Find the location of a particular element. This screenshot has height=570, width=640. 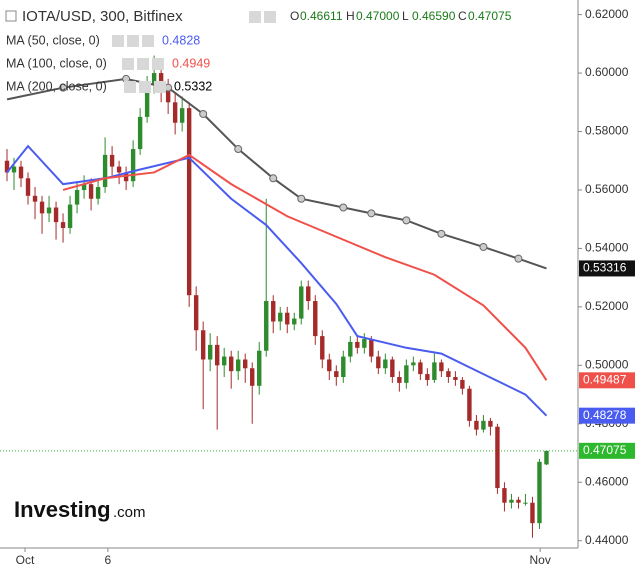

legend-name: MA (50, close, 0) is located at coordinates (53, 40).